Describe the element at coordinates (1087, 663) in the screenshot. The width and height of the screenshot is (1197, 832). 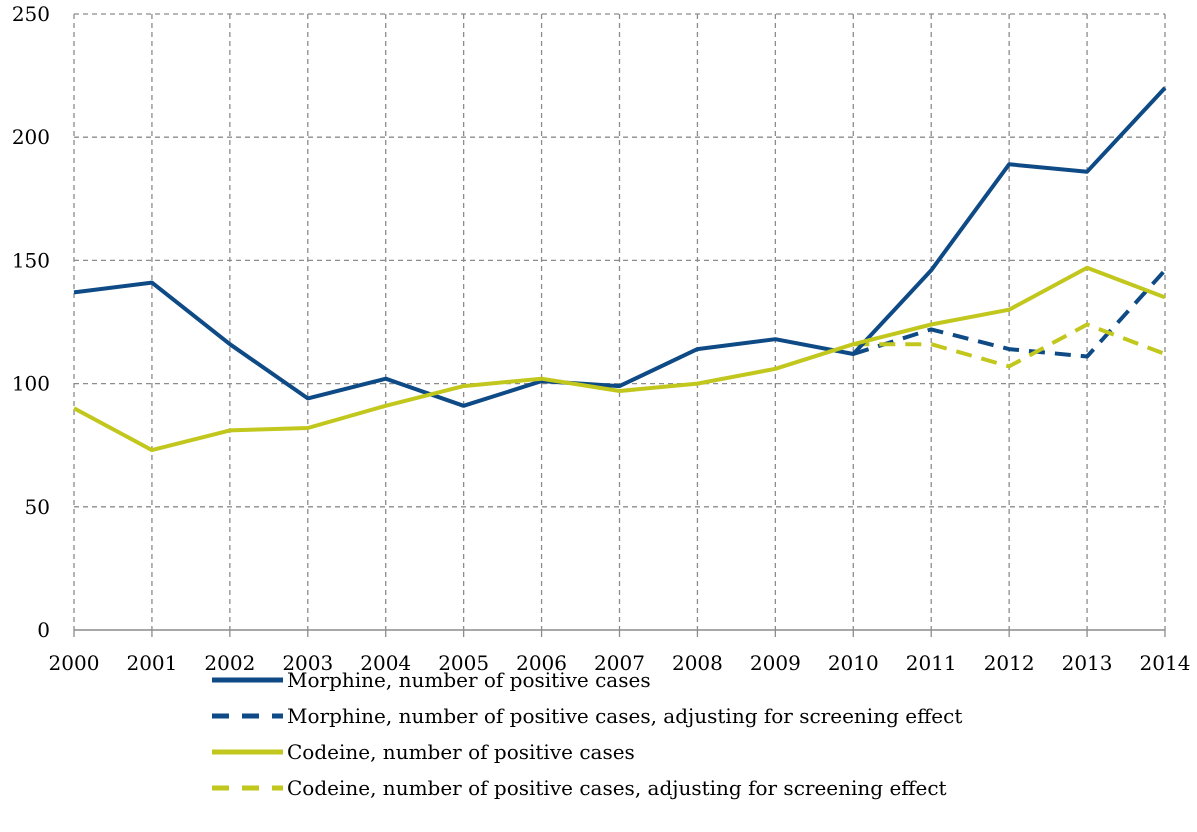
I see `x-tick-label: 2013` at that location.